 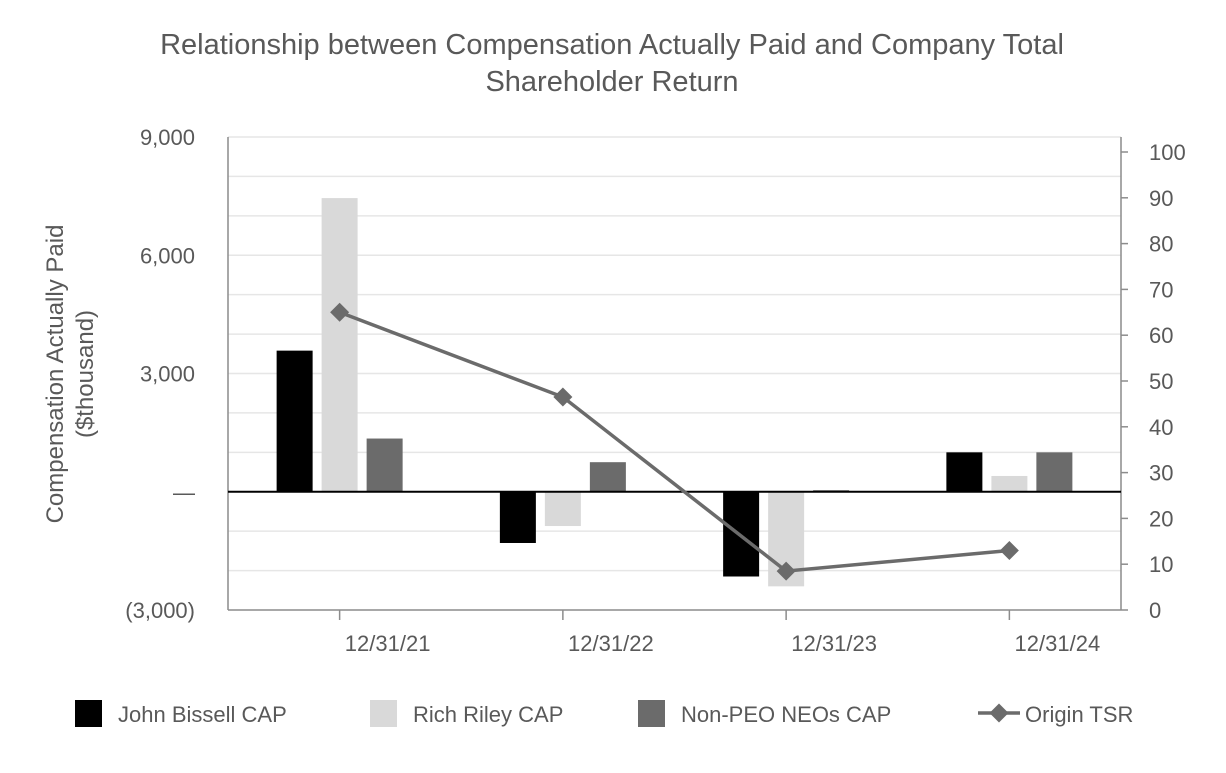 What do you see at coordinates (1161, 381) in the screenshot?
I see `y2-tick-label: 50` at bounding box center [1161, 381].